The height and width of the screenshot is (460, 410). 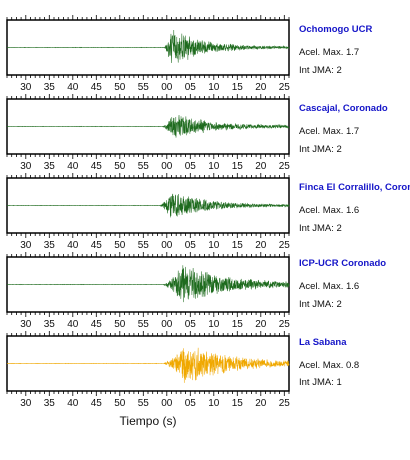 I want to click on panel-5-tick-label: 20, so click(x=261, y=403).